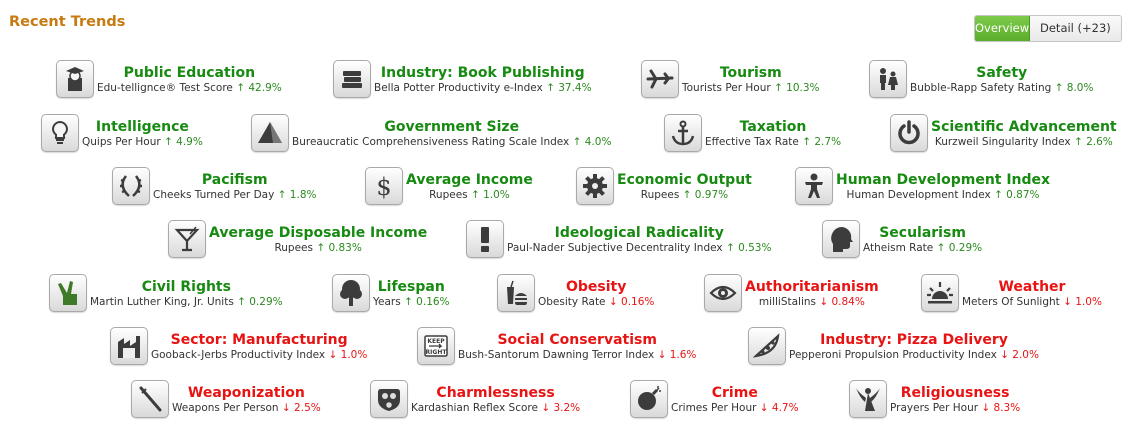 The height and width of the screenshot is (430, 1142). I want to click on trend-change: ↑ 10.3%, so click(797, 87).